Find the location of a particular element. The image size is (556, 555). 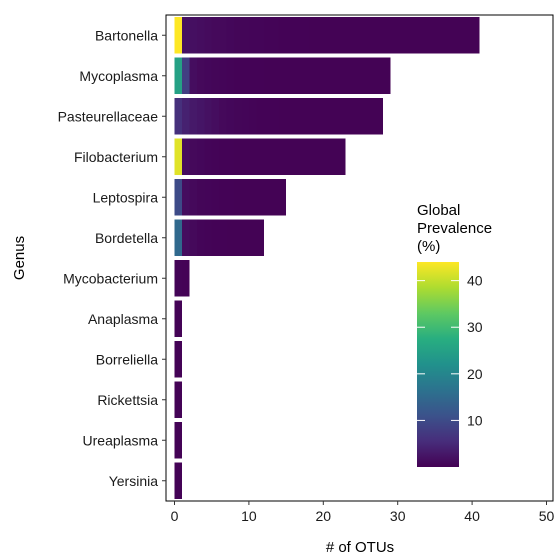

legend-title-line-2: Prevalence is located at coordinates (454, 228).